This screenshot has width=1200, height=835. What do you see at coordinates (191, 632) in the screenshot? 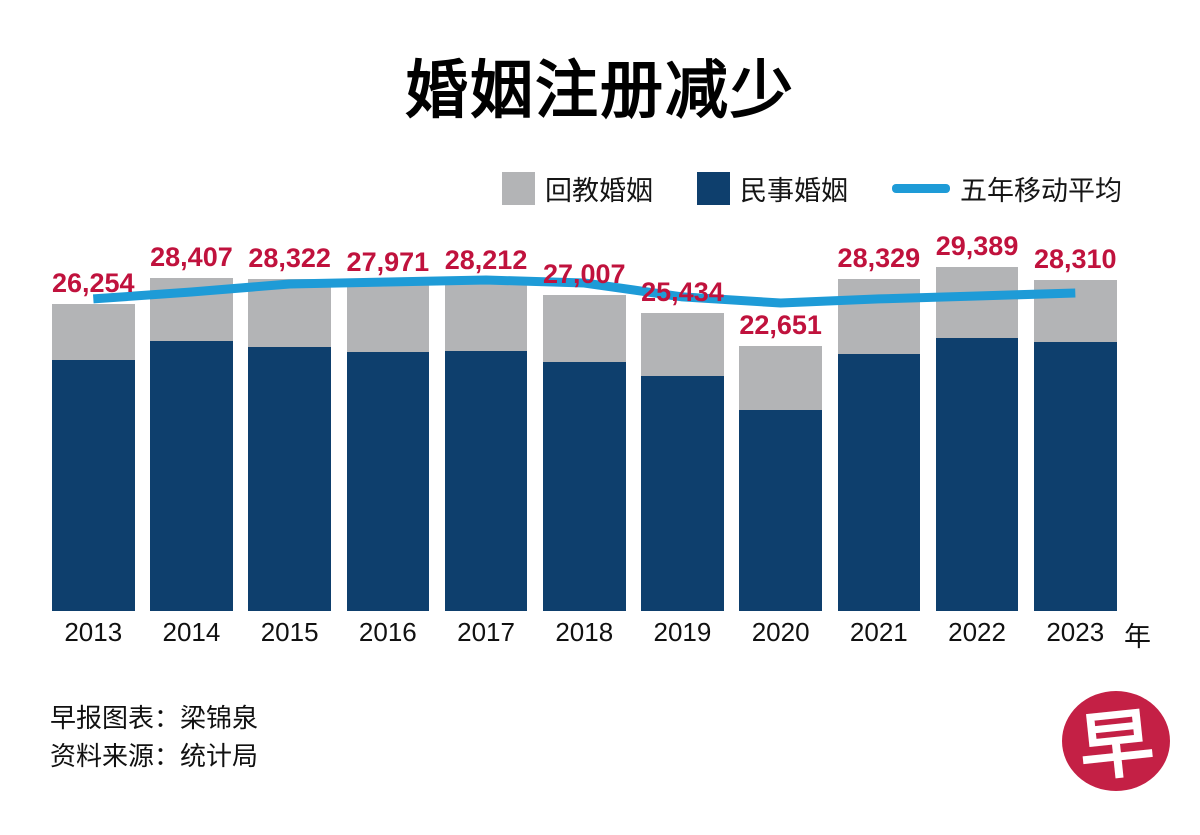
I see `x-axis-year-label: 2014` at bounding box center [191, 632].